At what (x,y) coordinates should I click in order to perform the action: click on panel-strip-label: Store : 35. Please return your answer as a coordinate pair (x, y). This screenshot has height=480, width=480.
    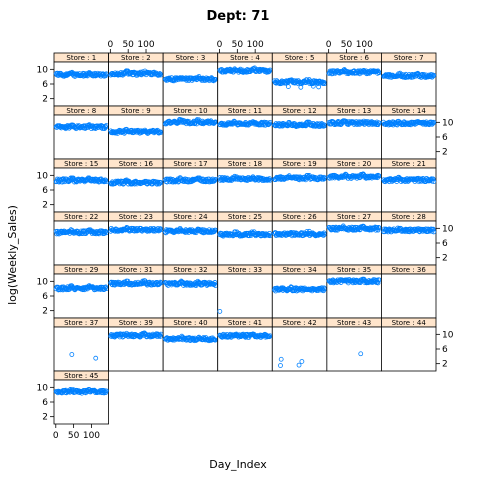
    Looking at the image, I should click on (354, 270).